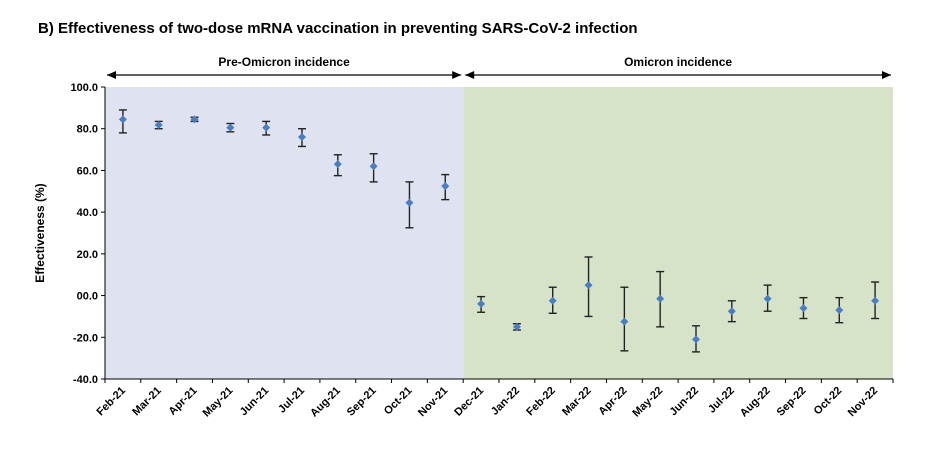 The width and height of the screenshot is (938, 449). I want to click on x-tick-label: Nov-22, so click(863, 402).